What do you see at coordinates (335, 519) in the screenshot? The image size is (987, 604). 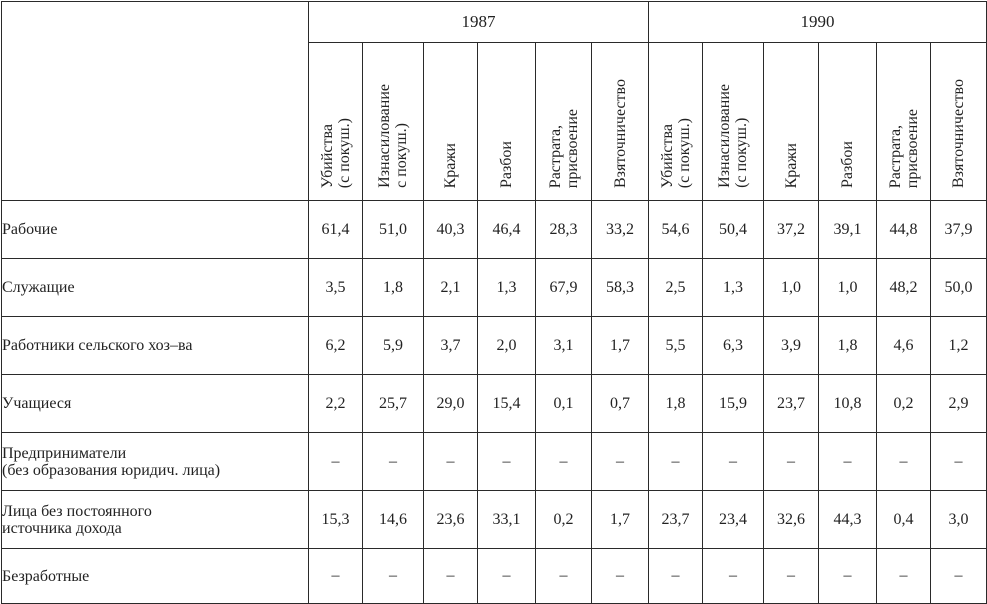 I see `table-cell: 15,3` at bounding box center [335, 519].